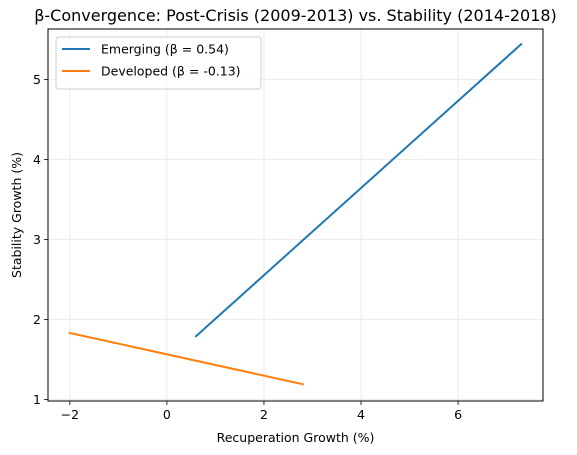  Describe the element at coordinates (70, 414) in the screenshot. I see `x-tick-label: −2` at that location.